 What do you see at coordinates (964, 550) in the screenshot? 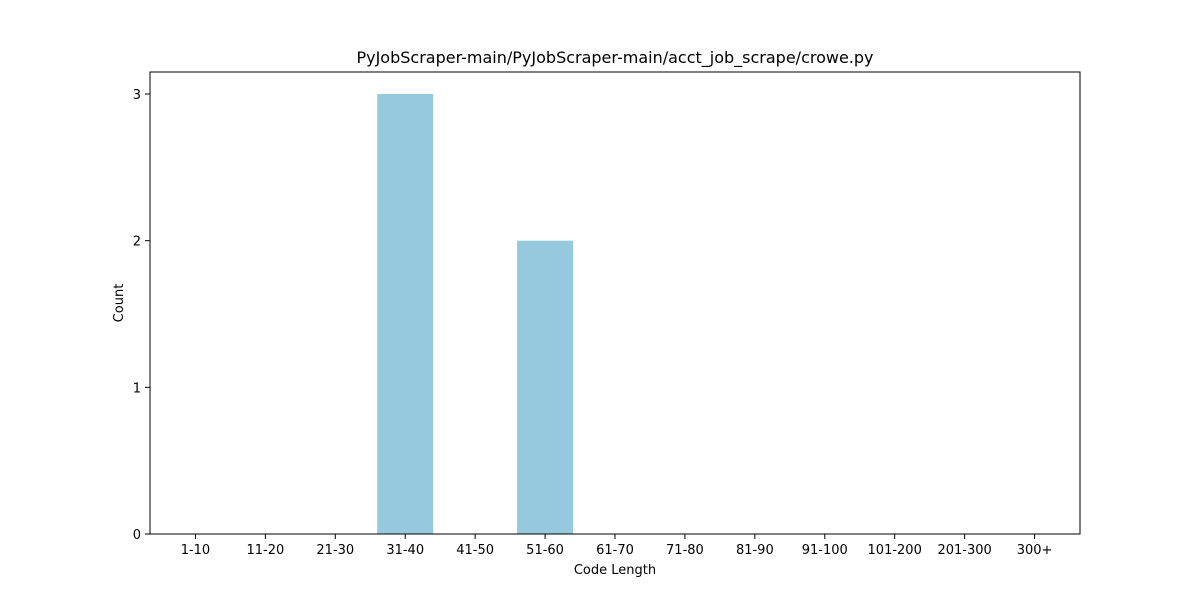
I see `x-tick-label: 201-300` at bounding box center [964, 550].